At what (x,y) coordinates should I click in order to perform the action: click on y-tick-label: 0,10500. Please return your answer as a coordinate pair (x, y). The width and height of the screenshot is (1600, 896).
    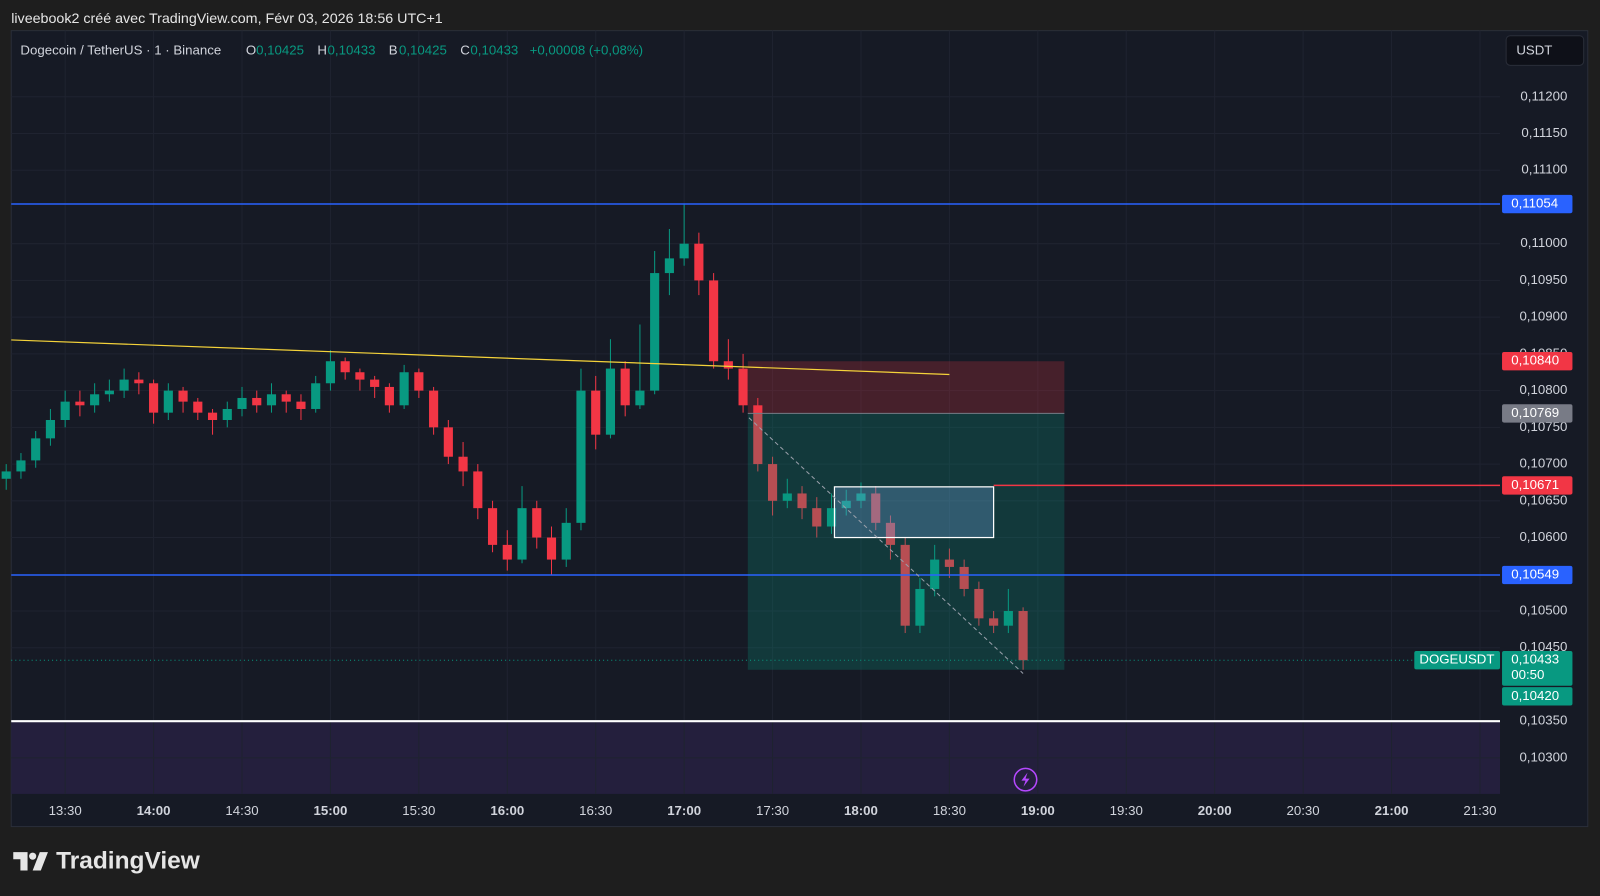
    Looking at the image, I should click on (1543, 609).